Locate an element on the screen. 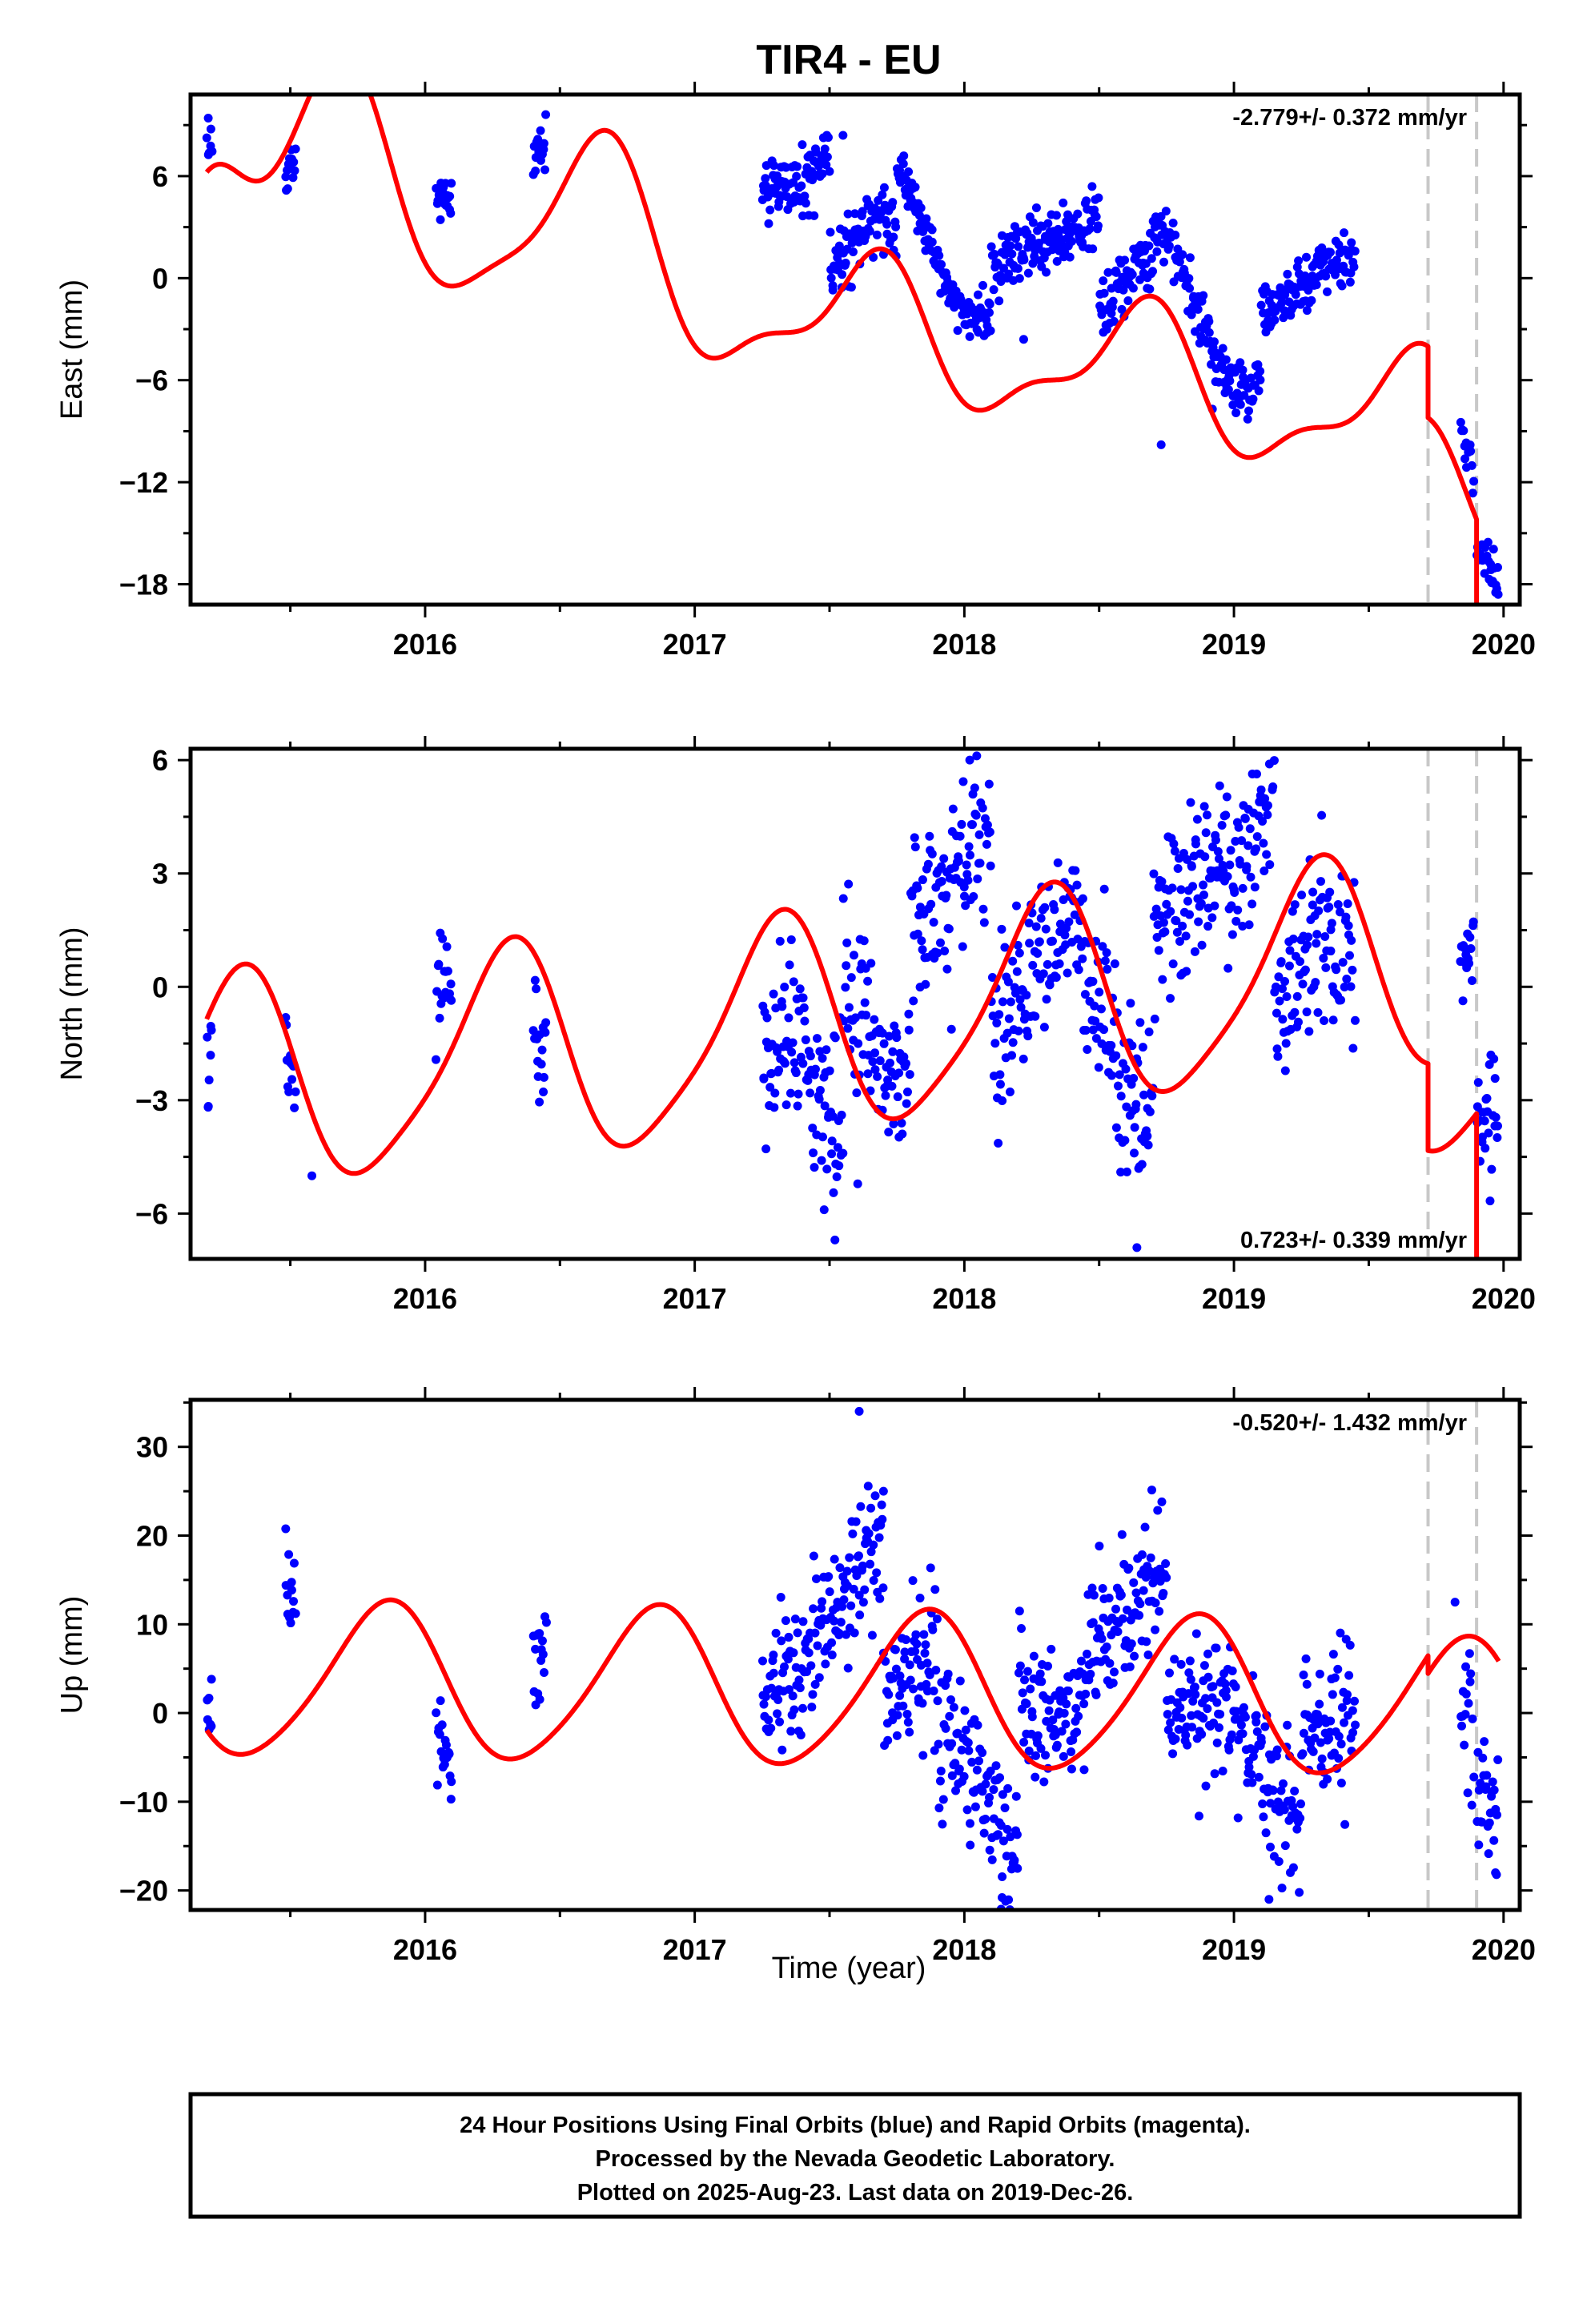 Image resolution: width=1583 pixels, height=2324 pixels. north-y-tick-label: 6 is located at coordinates (160, 760).